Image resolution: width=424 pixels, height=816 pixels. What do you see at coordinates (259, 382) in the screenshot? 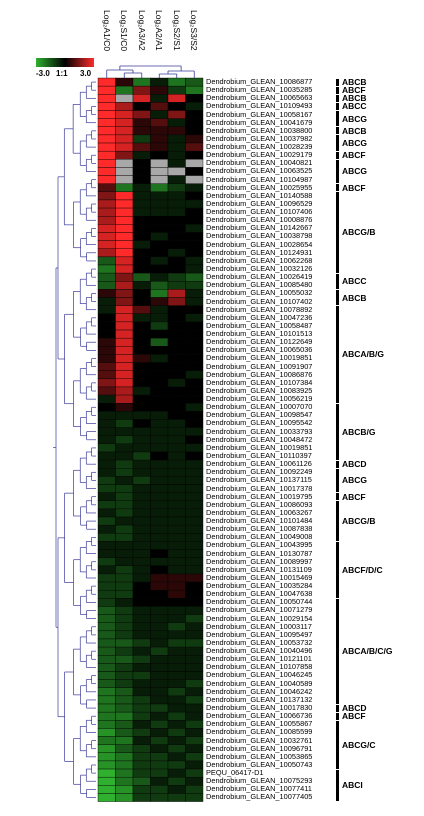
I see `gene-label: Dendrobium_GLEAN_10107384` at bounding box center [259, 382].